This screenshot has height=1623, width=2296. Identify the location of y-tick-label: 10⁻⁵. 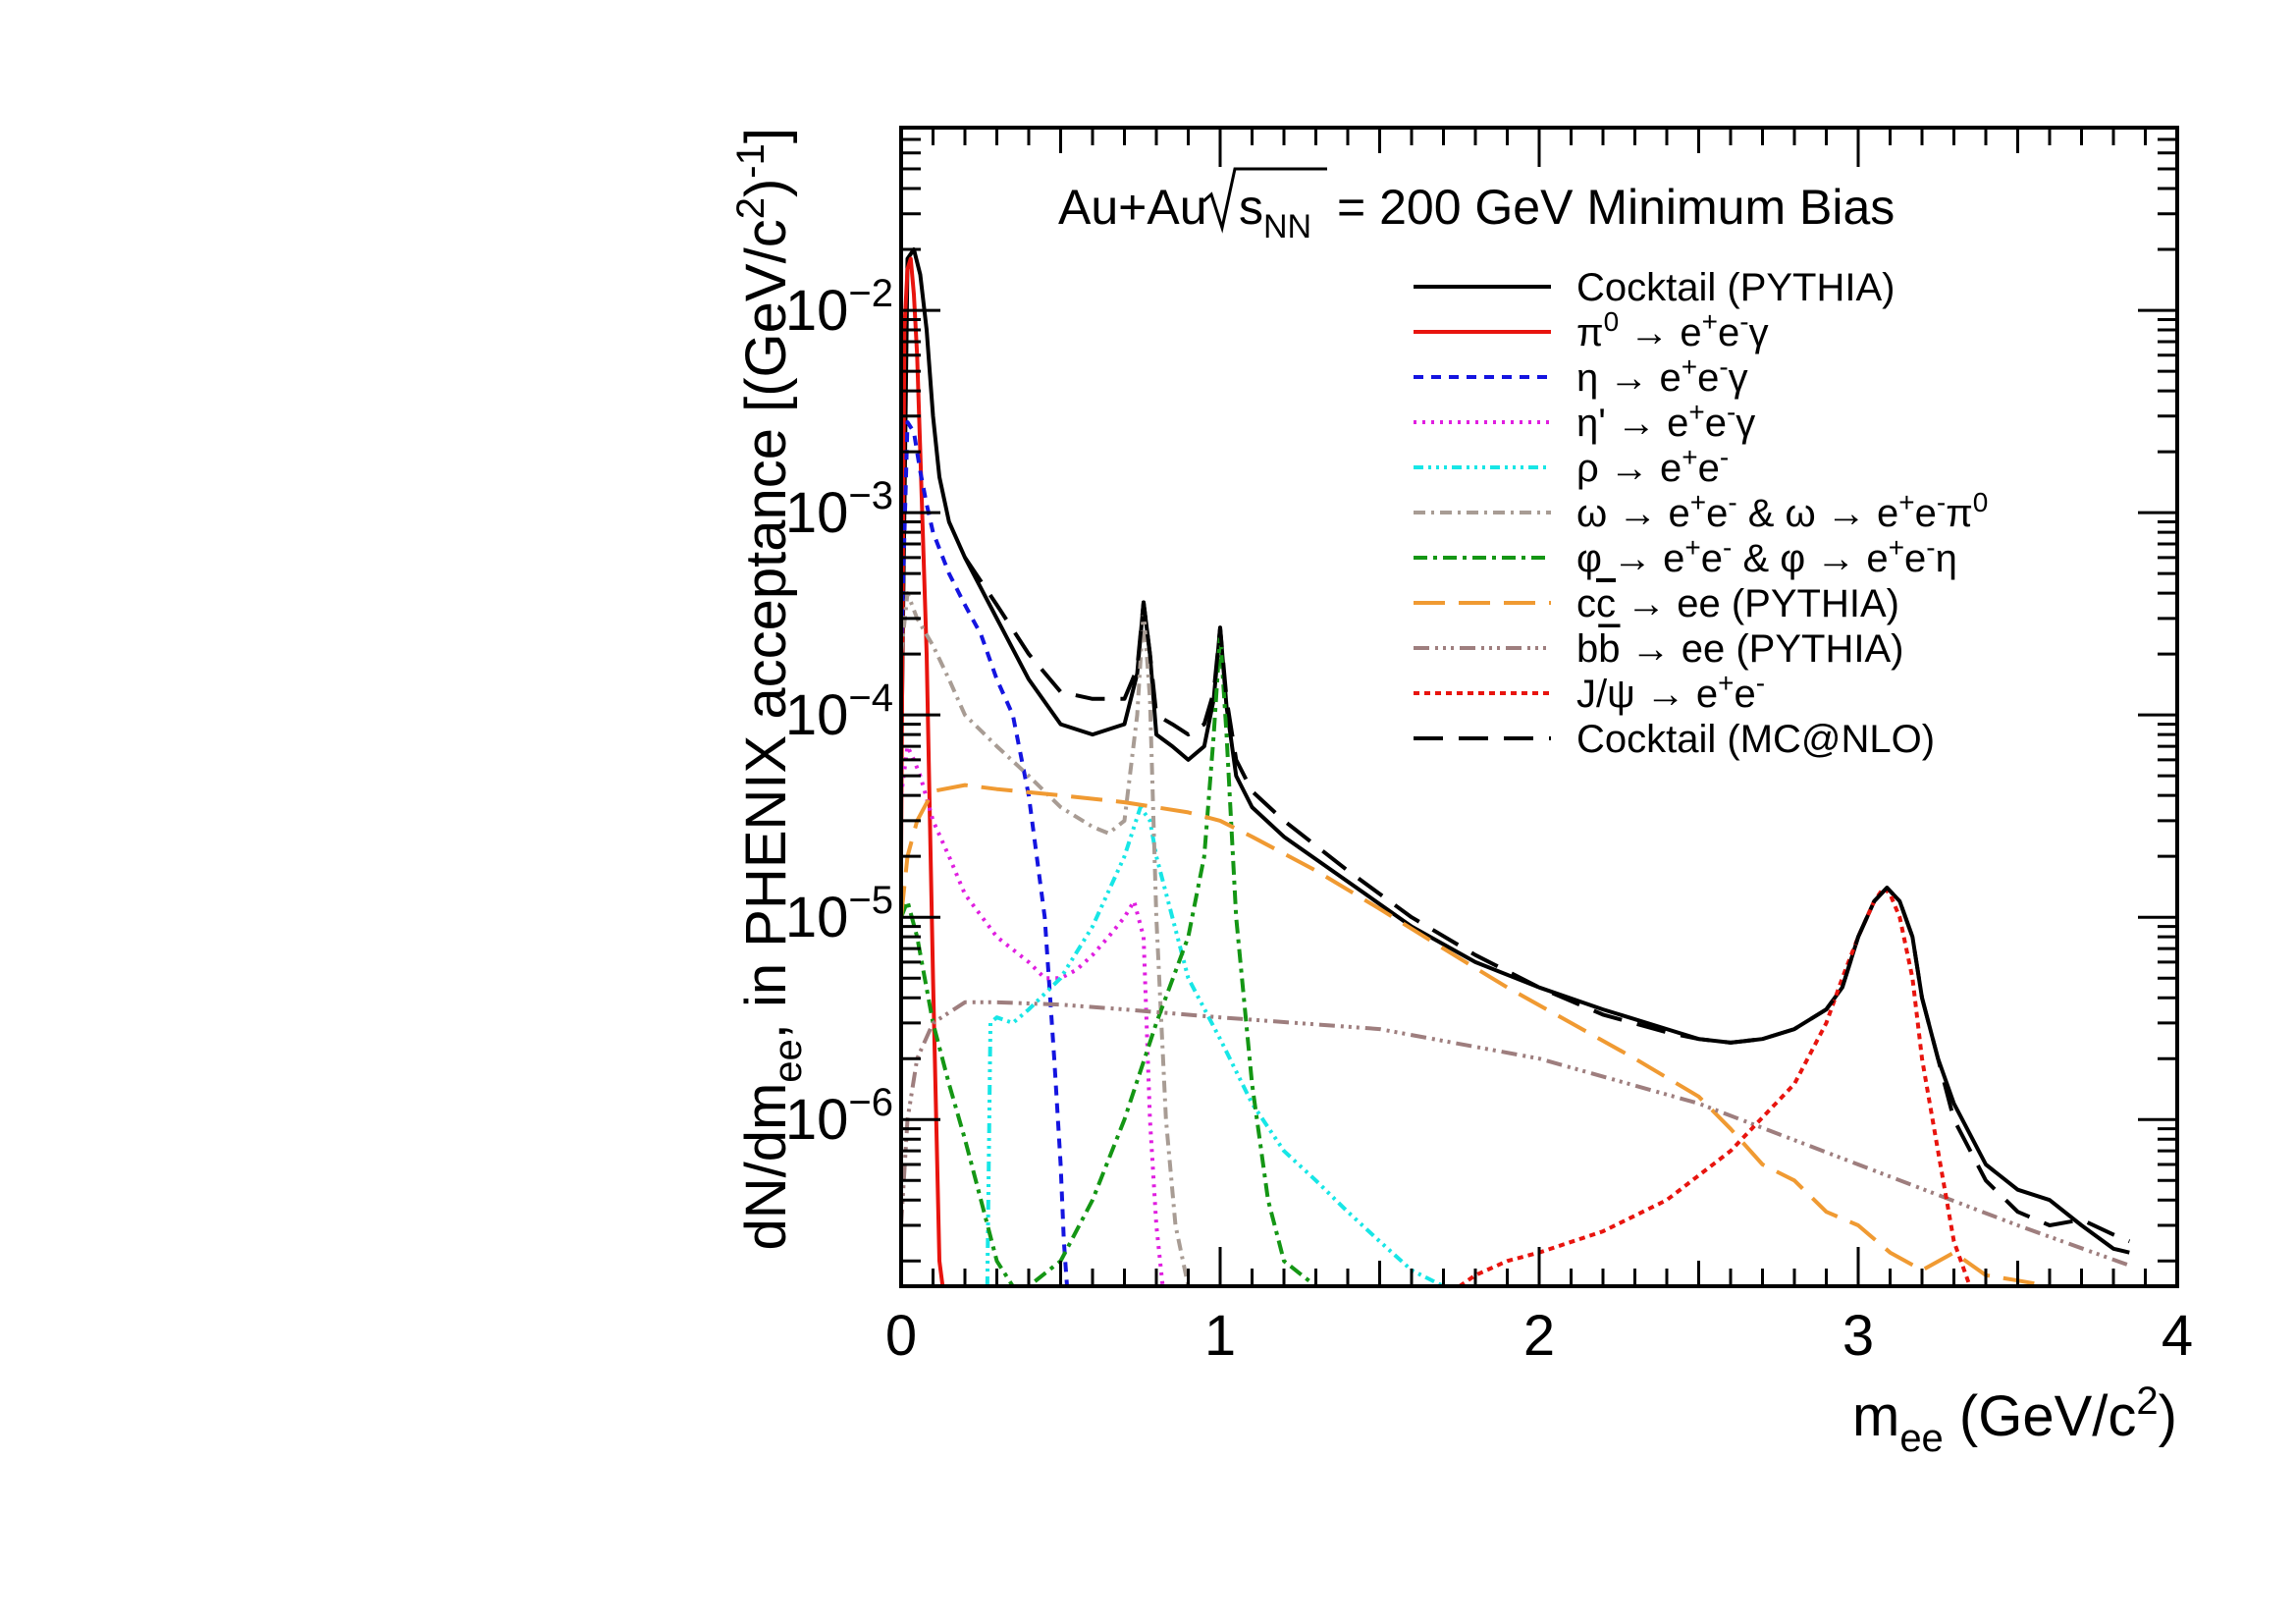
(839, 914).